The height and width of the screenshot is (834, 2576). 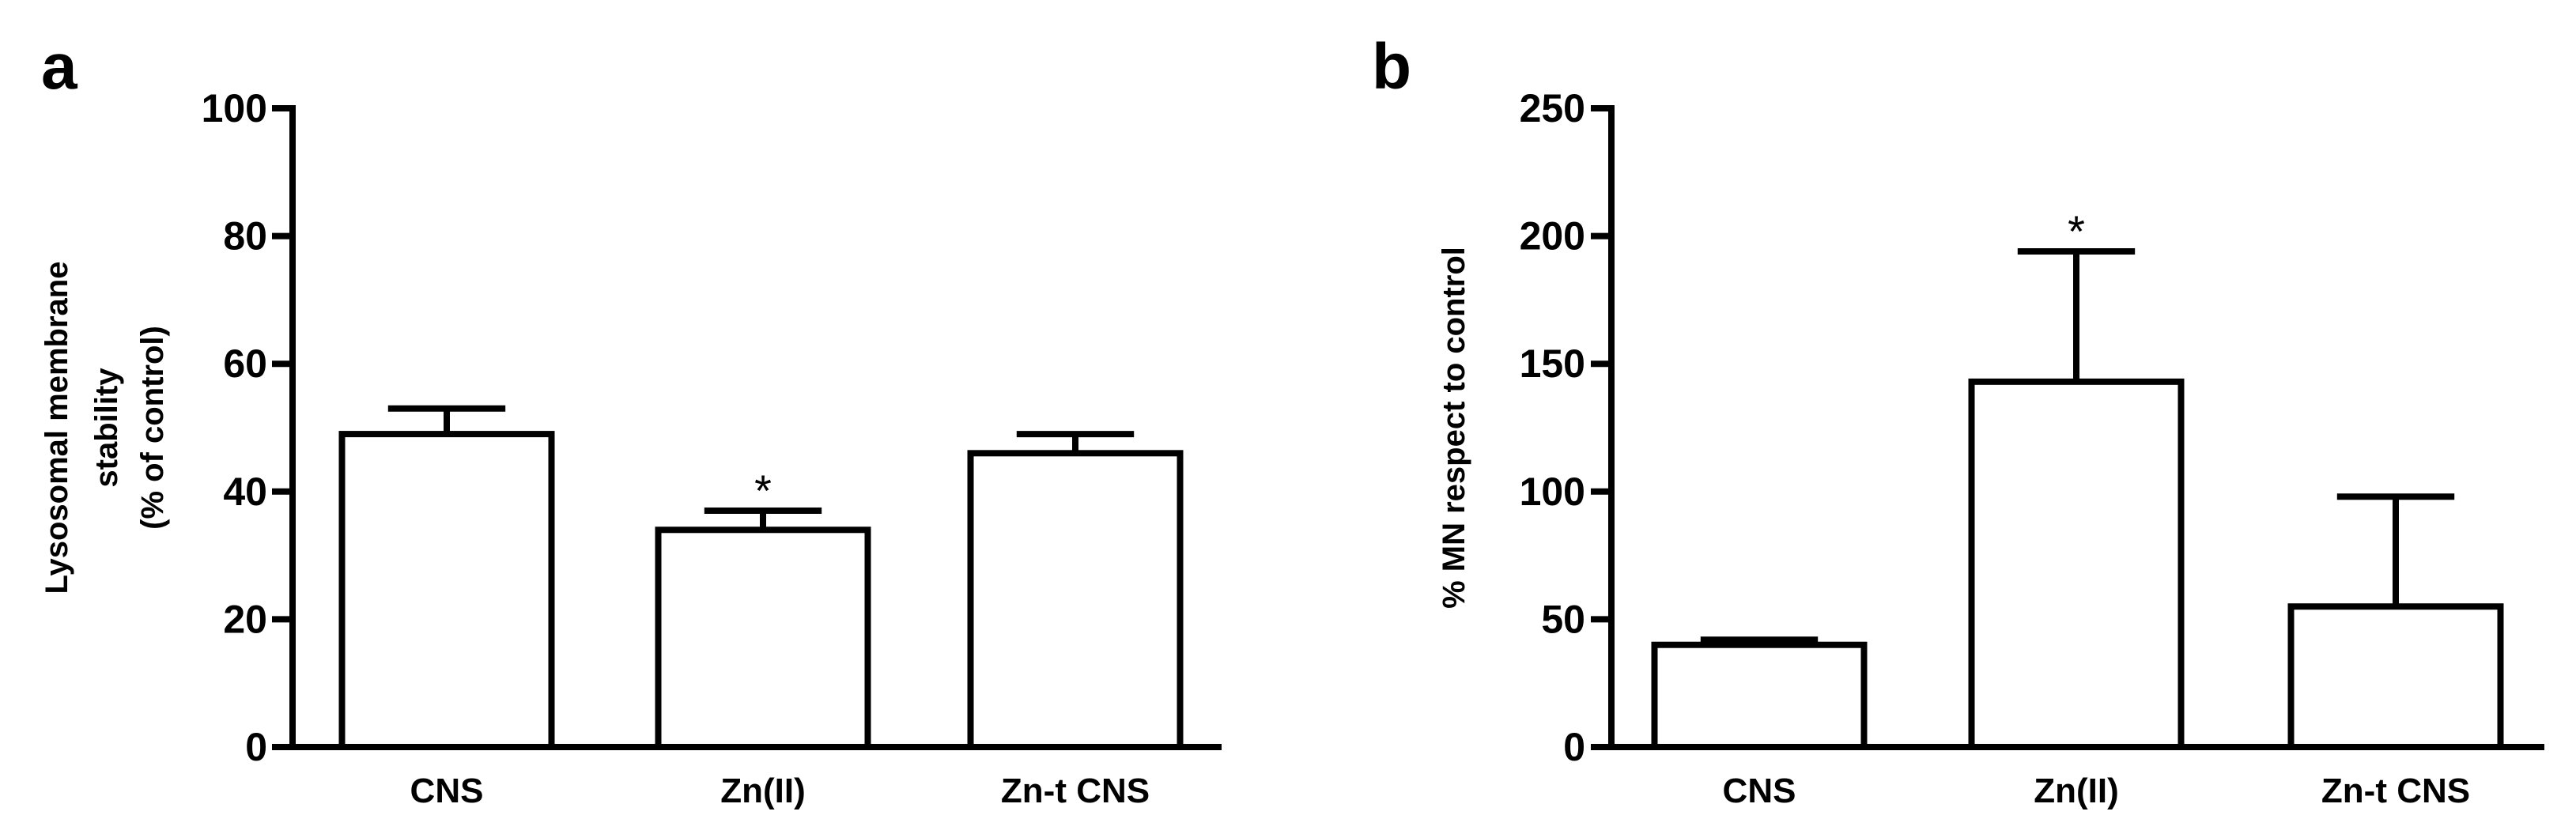 I want to click on y-tick-label: 20, so click(x=245, y=619).